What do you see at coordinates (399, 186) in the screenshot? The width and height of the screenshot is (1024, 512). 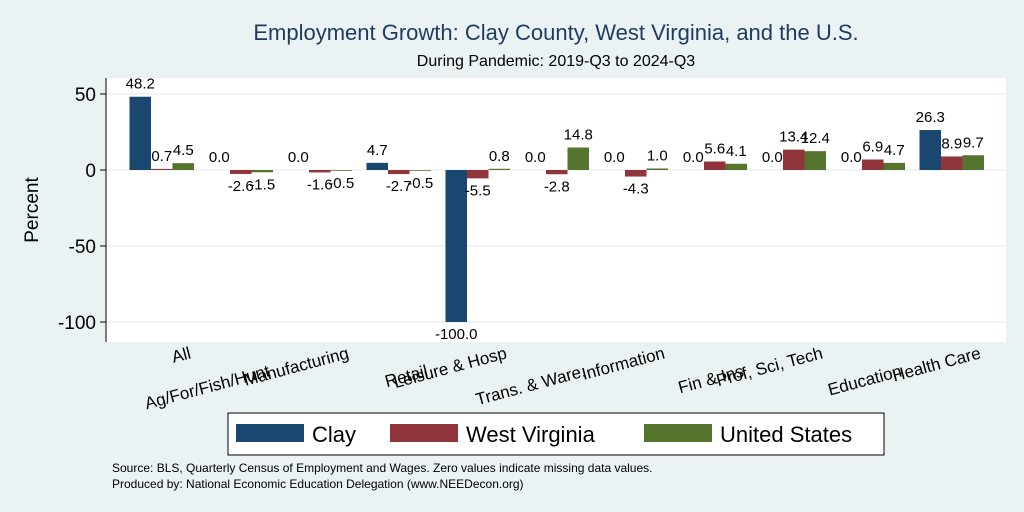 I see `data-label-retail-west-virginia: -2.7` at bounding box center [399, 186].